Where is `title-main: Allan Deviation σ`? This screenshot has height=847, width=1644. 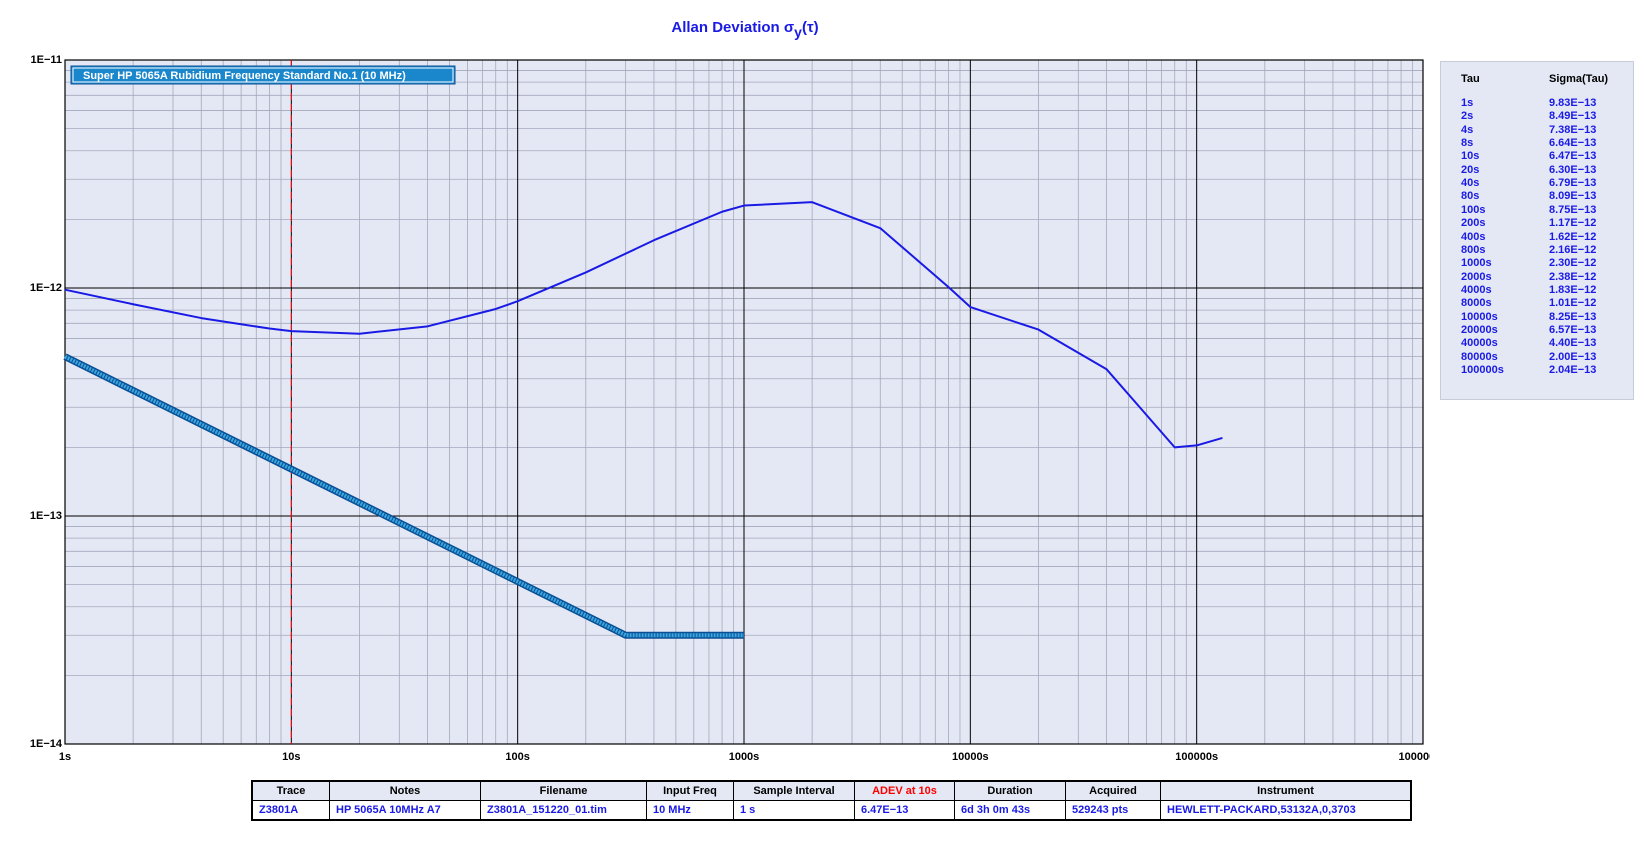
title-main: Allan Deviation σ is located at coordinates (732, 27).